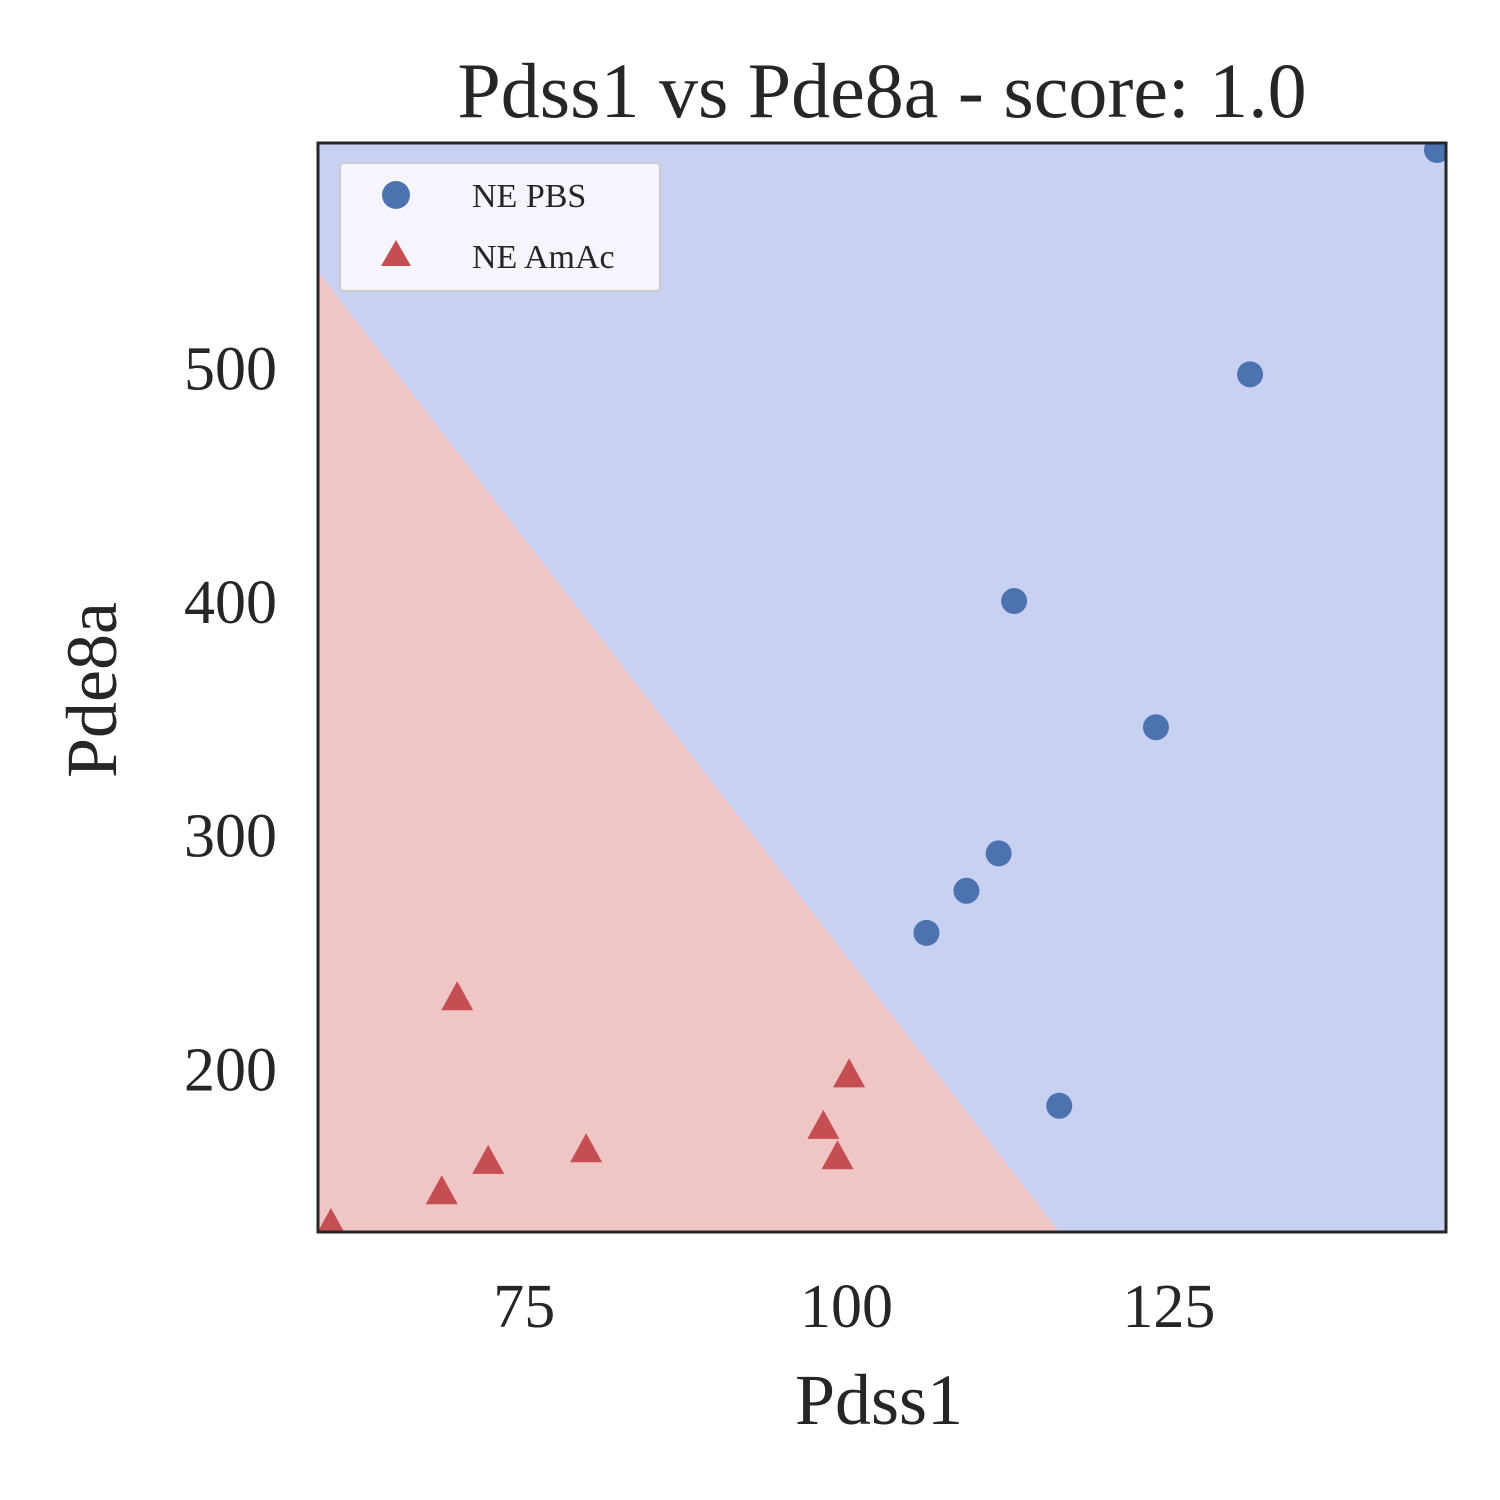 This screenshot has height=1500, width=1500. Describe the element at coordinates (230, 837) in the screenshot. I see `y-tick-label-1: 300` at that location.